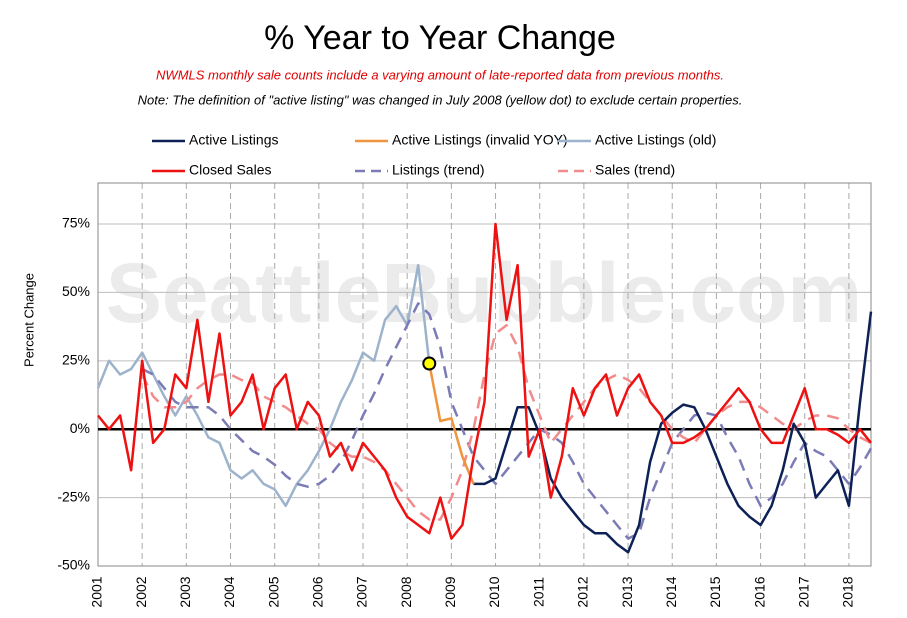 The height and width of the screenshot is (618, 907). I want to click on legend-label: Active Listings (invalid YOY), so click(480, 140).